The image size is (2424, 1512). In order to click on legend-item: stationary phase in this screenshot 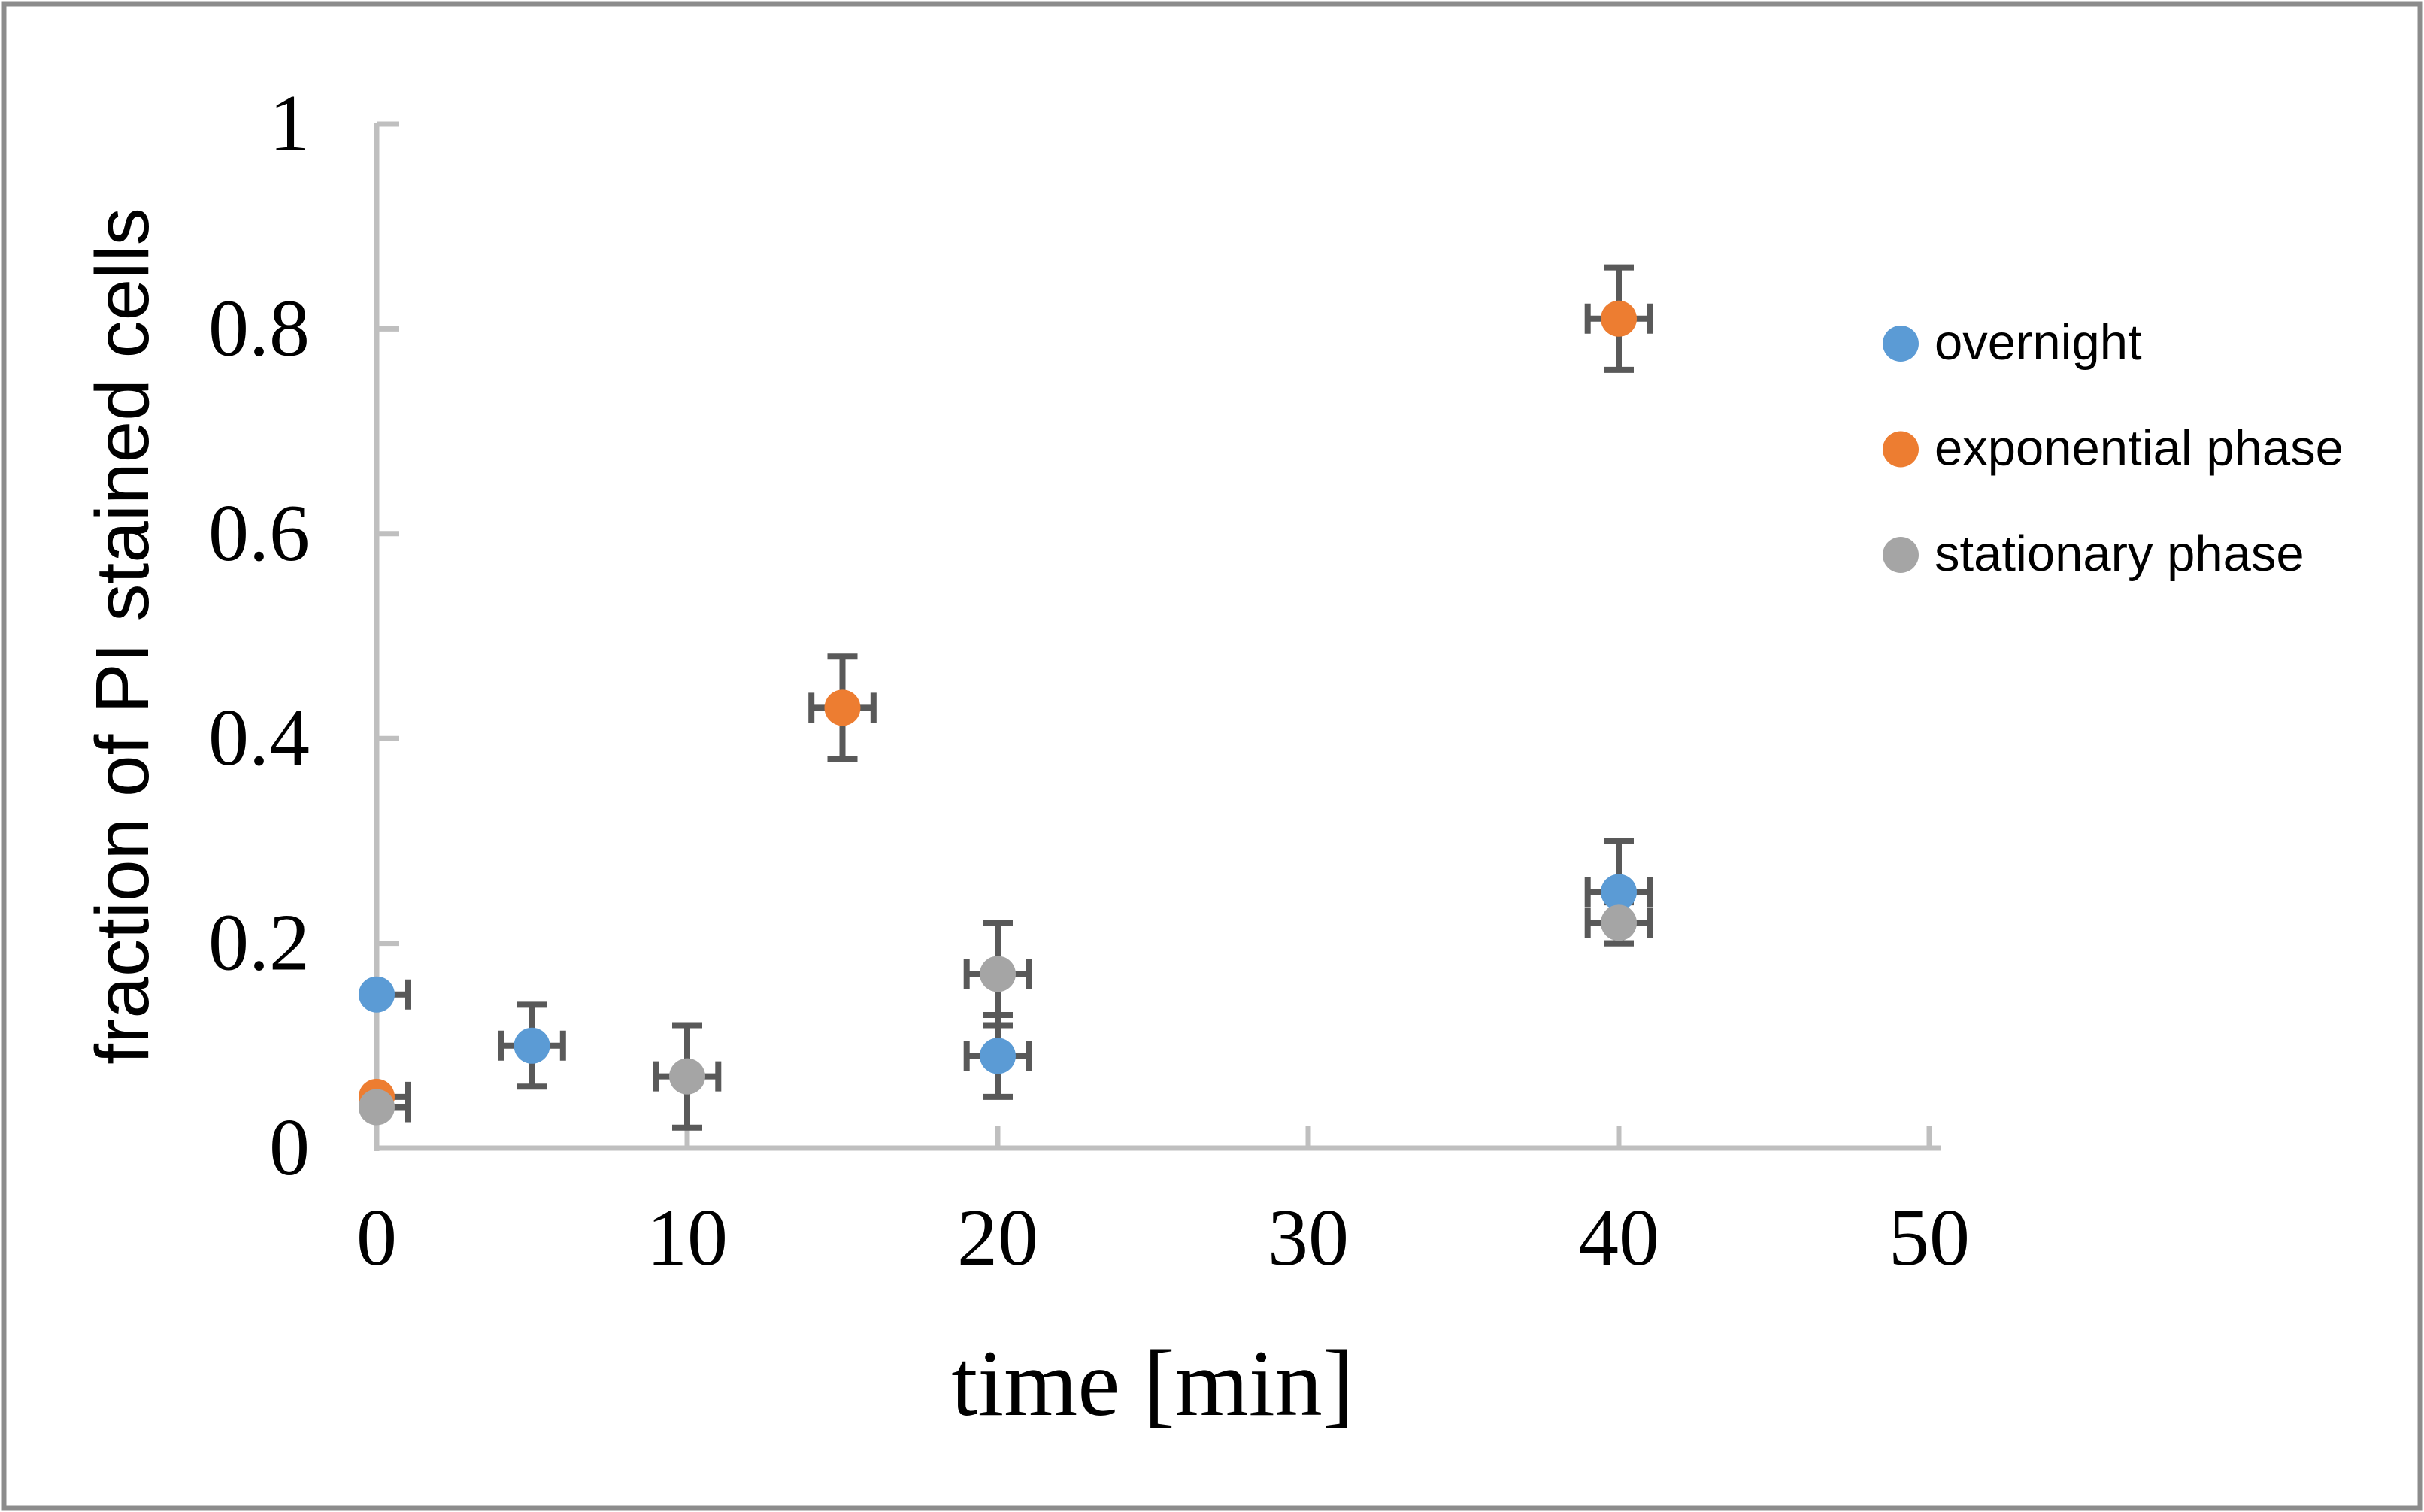, I will do `click(2093, 554)`.